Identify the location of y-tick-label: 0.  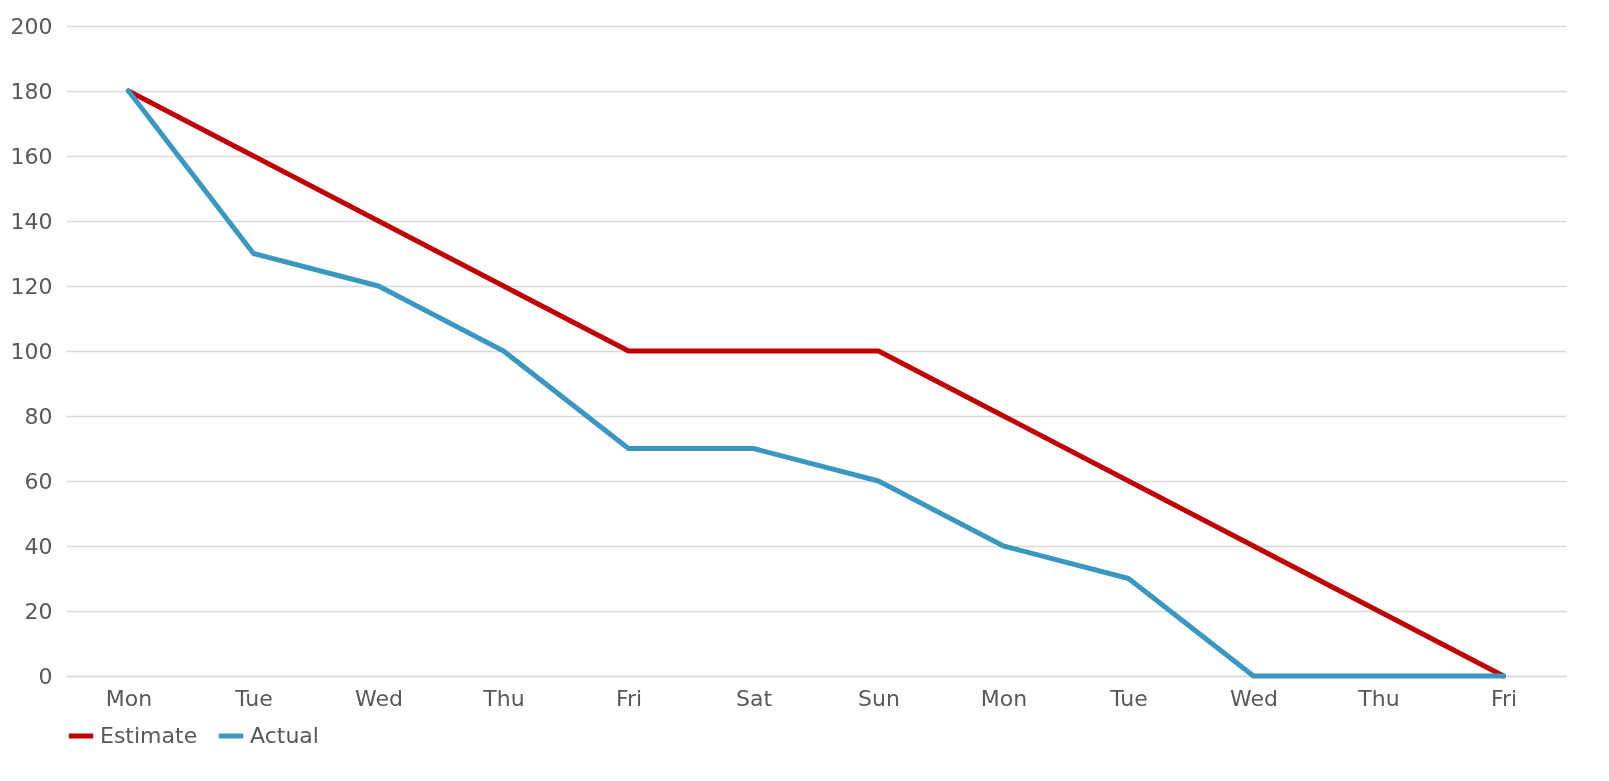
(45, 676).